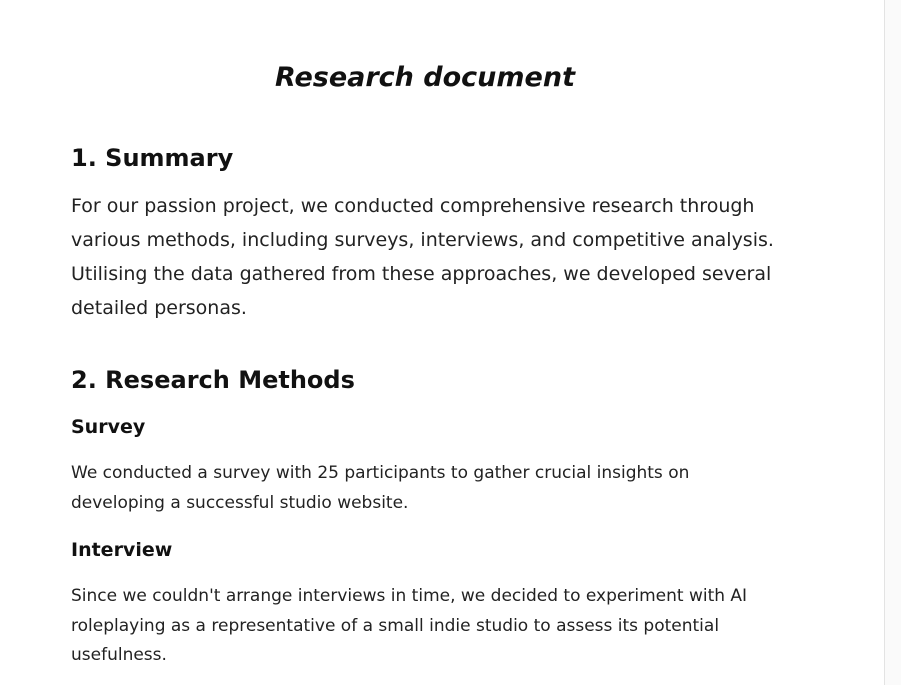 The image size is (901, 685). Describe the element at coordinates (892, 342) in the screenshot. I see `vertical-scrollbar` at that location.